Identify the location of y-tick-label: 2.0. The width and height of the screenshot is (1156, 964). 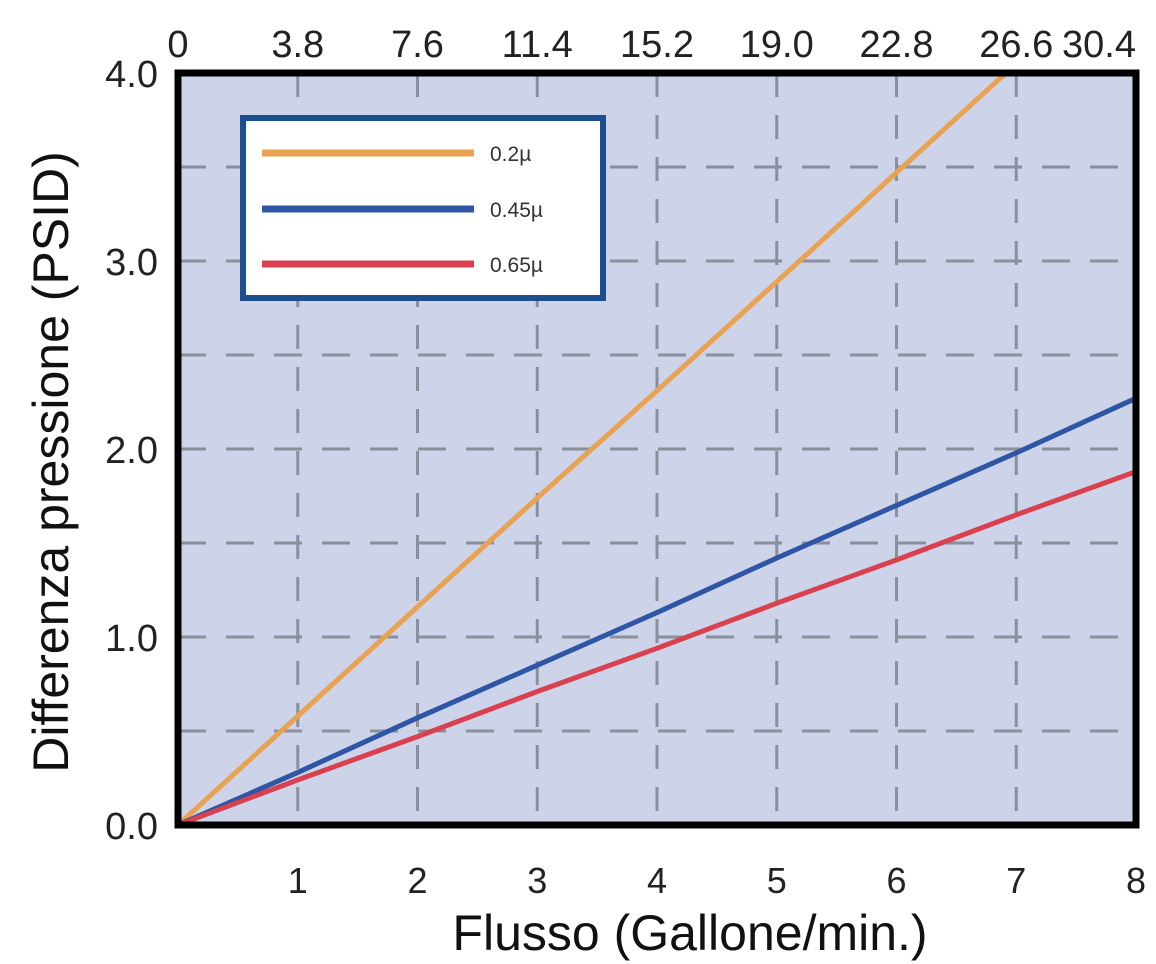
(131, 451).